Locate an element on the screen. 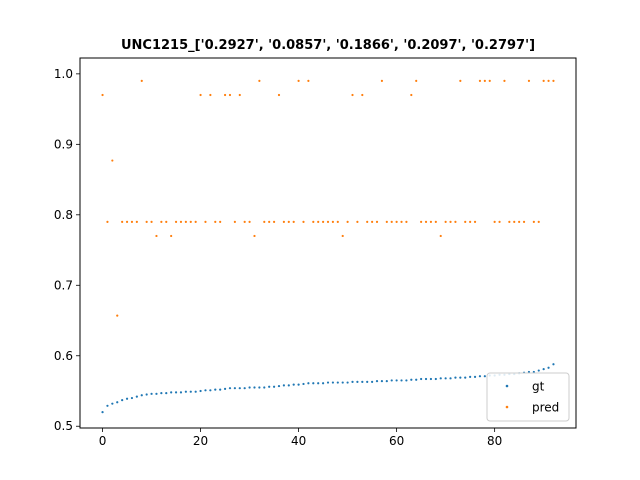 The width and height of the screenshot is (640, 480). x-tick-label: 80 is located at coordinates (494, 441).